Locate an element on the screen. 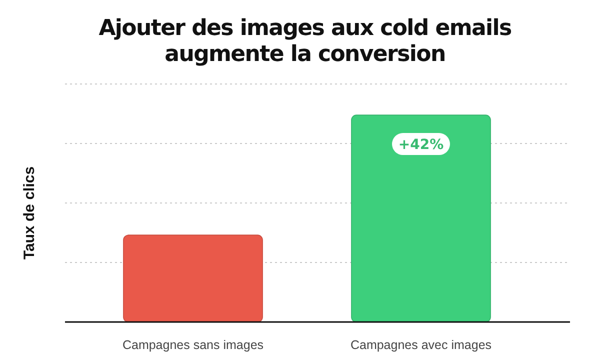 This screenshot has height=364, width=604. x-tick-label: Campagnes avec images is located at coordinates (421, 345).